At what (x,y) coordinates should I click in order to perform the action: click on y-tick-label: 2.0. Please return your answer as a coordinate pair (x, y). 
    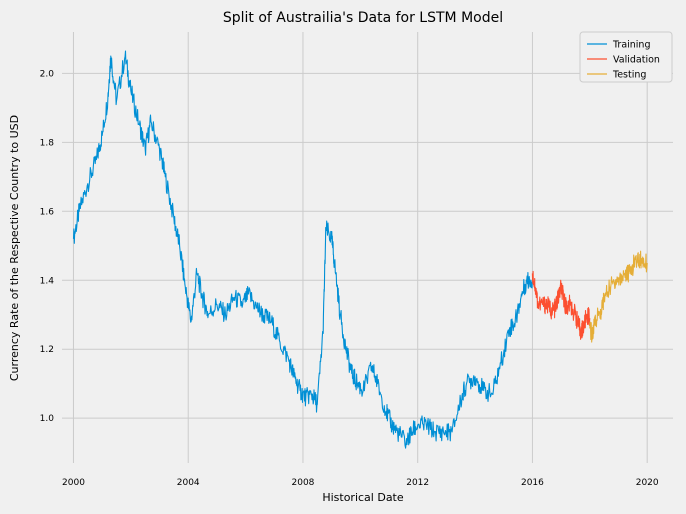
    Looking at the image, I should click on (47, 74).